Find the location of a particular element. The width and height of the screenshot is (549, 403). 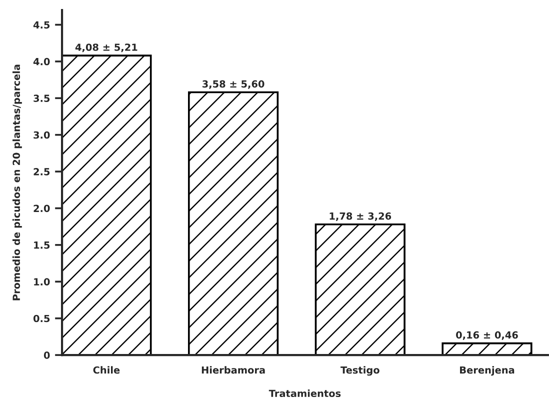

x-axis-title: Tratamientos is located at coordinates (304, 394).